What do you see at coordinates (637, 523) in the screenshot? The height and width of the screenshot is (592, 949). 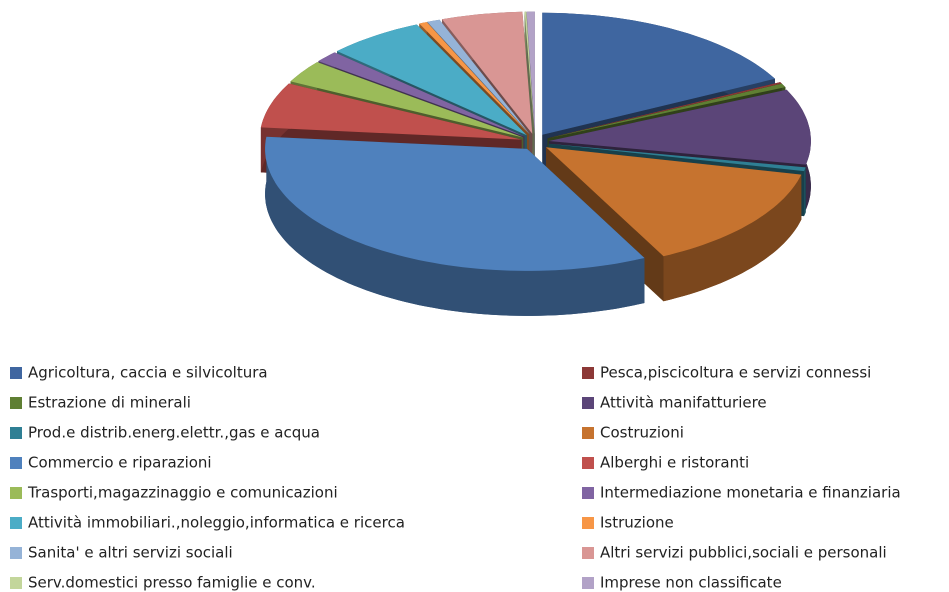 I see `legend-label: Istruzione` at bounding box center [637, 523].